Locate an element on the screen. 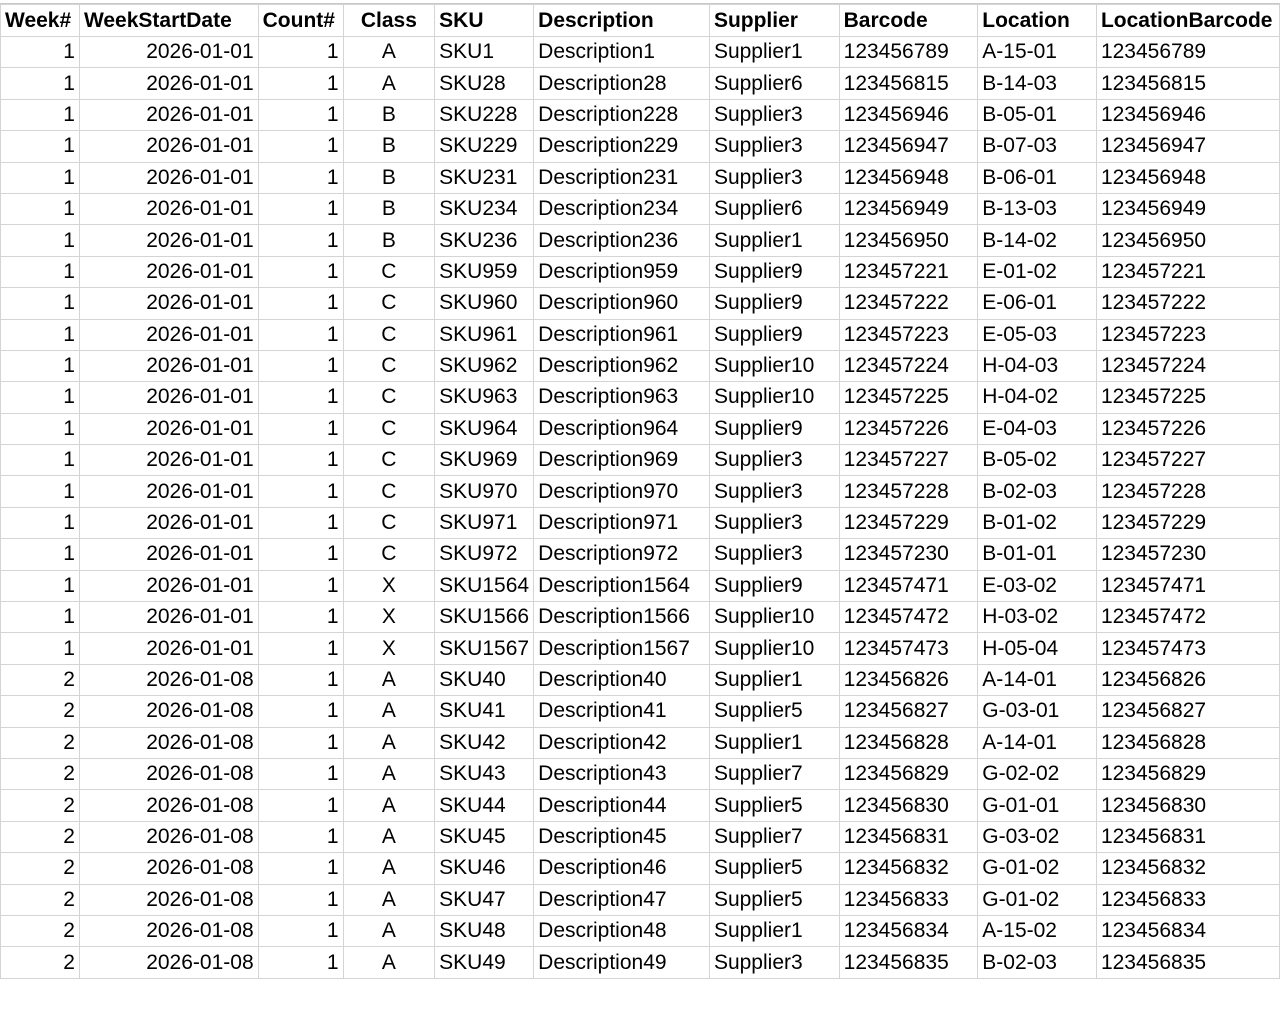  cell-barcode: 123456834 is located at coordinates (908, 931).